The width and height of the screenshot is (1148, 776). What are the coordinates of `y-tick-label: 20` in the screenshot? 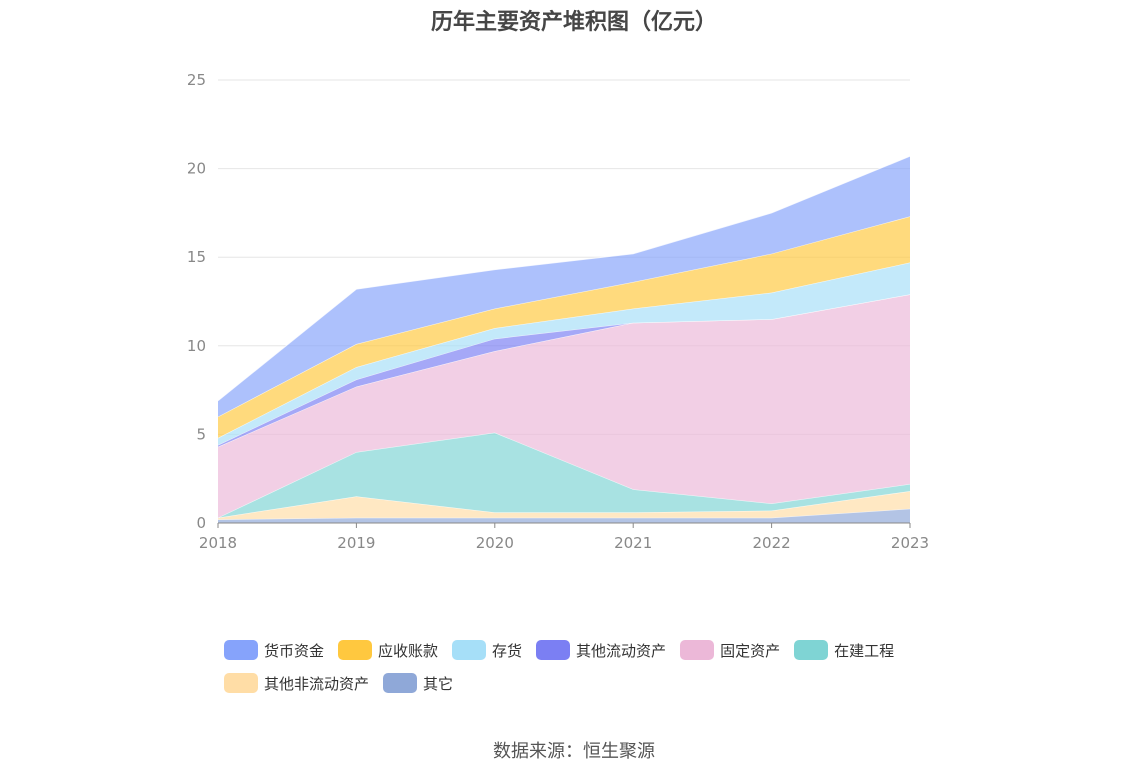 It's located at (196, 169).